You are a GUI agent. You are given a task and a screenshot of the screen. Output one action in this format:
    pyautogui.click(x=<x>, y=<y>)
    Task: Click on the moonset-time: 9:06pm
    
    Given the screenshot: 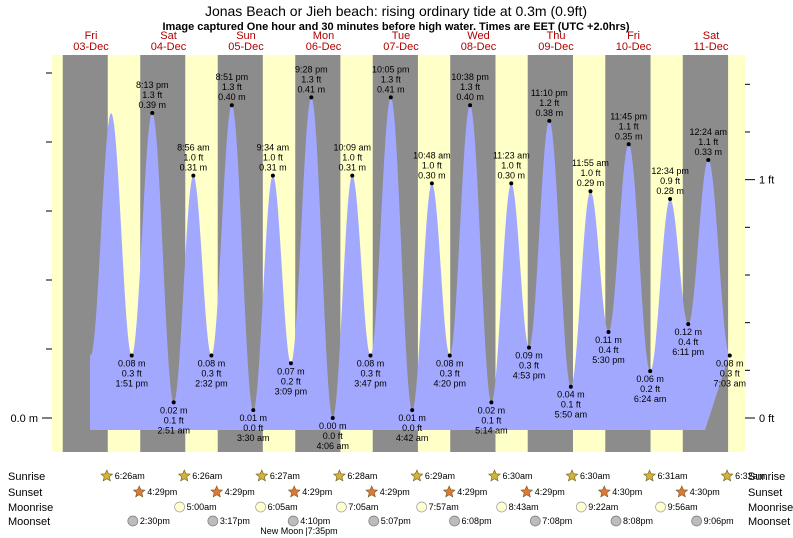 What is the action you would take?
    pyautogui.click(x=719, y=521)
    